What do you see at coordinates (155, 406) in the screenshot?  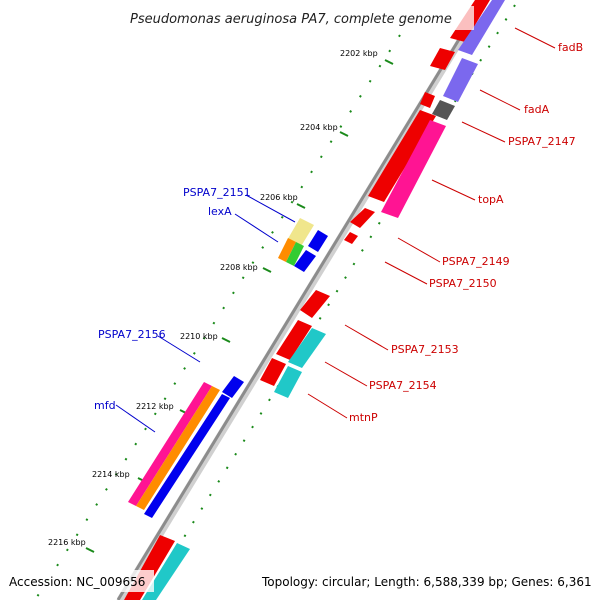 I see `tick-label: 2212 kbp` at bounding box center [155, 406].